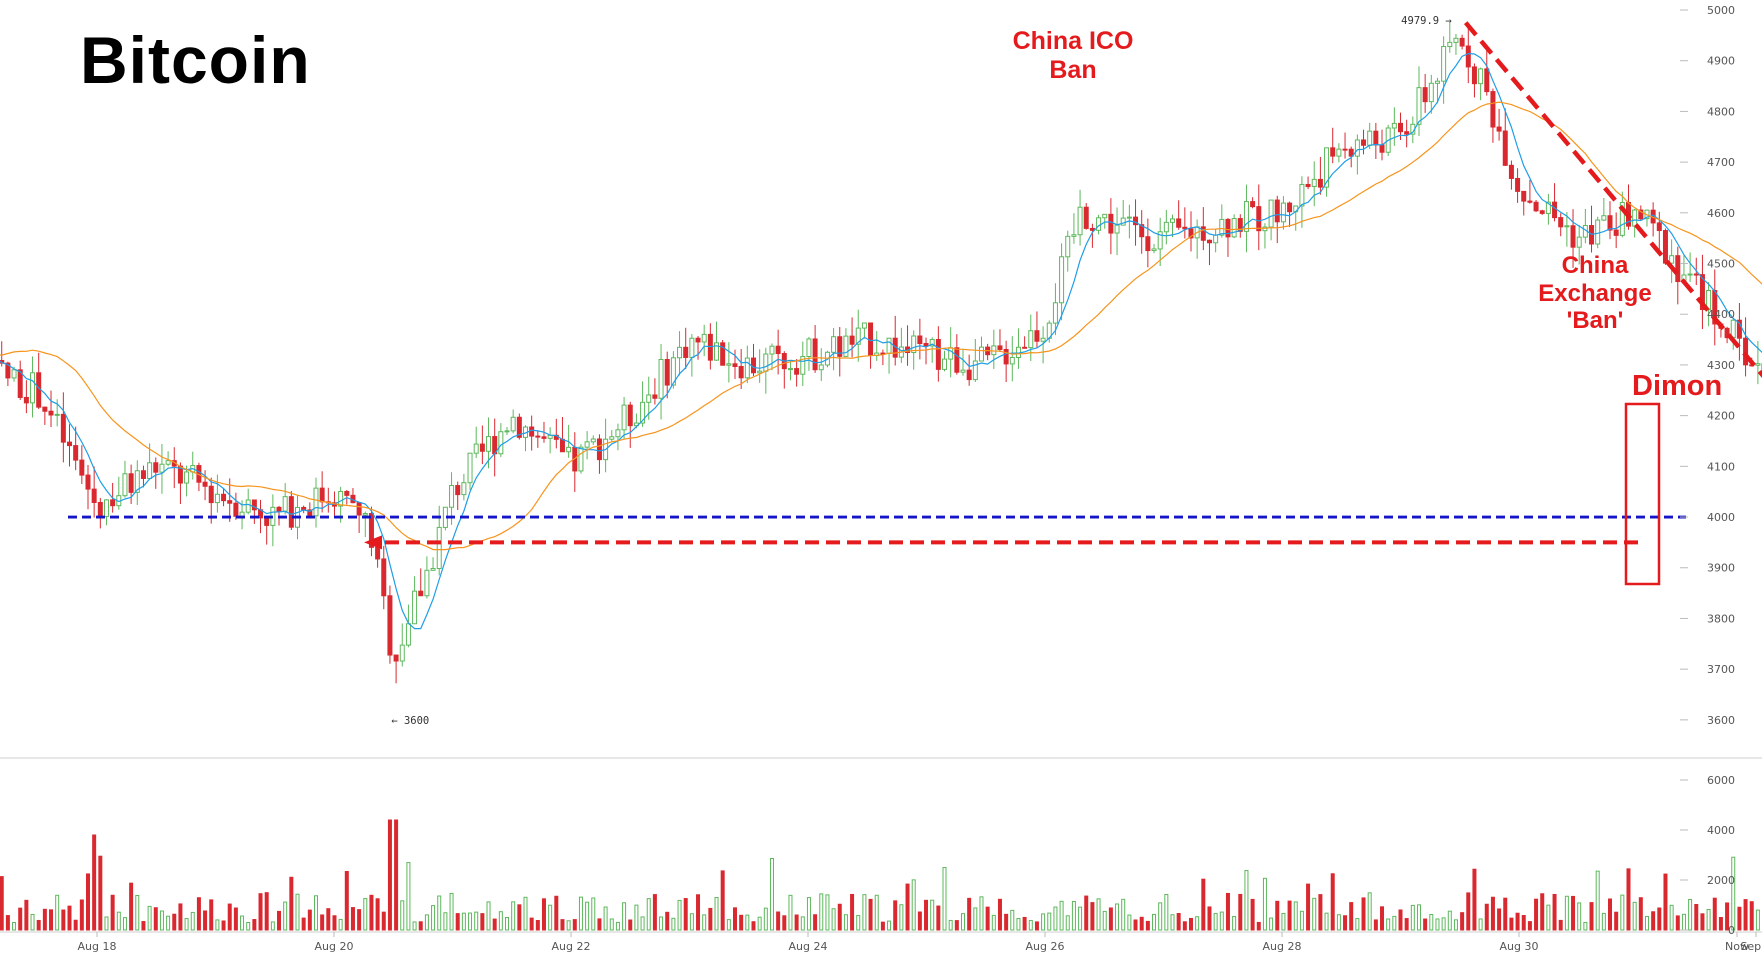 This screenshot has height=957, width=1762. Describe the element at coordinates (1721, 416) in the screenshot. I see `y-tick-label: 4200` at that location.